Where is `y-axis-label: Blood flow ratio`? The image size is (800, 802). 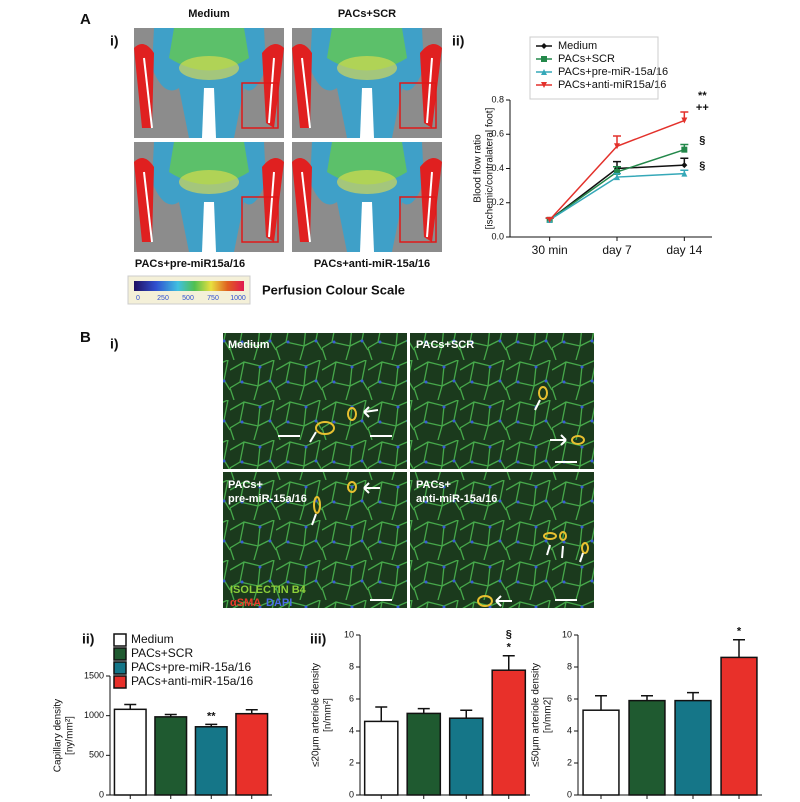
y-axis-label: Blood flow ratio is located at coordinates (478, 168).